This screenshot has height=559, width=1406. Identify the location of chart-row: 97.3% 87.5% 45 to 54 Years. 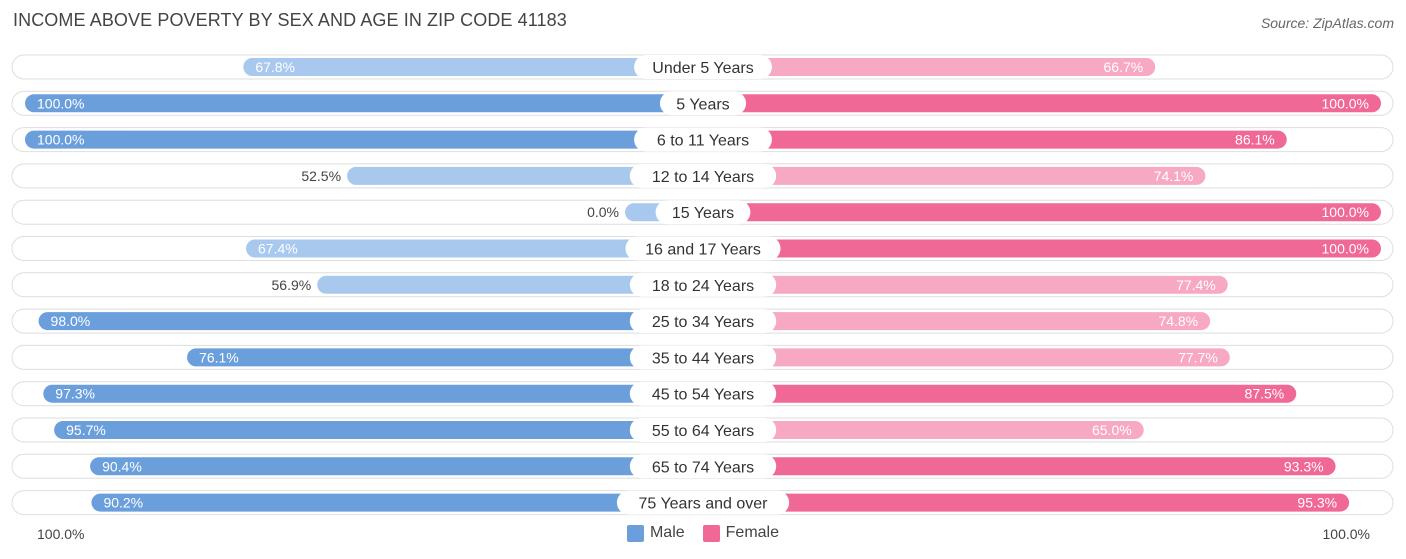
(702, 394).